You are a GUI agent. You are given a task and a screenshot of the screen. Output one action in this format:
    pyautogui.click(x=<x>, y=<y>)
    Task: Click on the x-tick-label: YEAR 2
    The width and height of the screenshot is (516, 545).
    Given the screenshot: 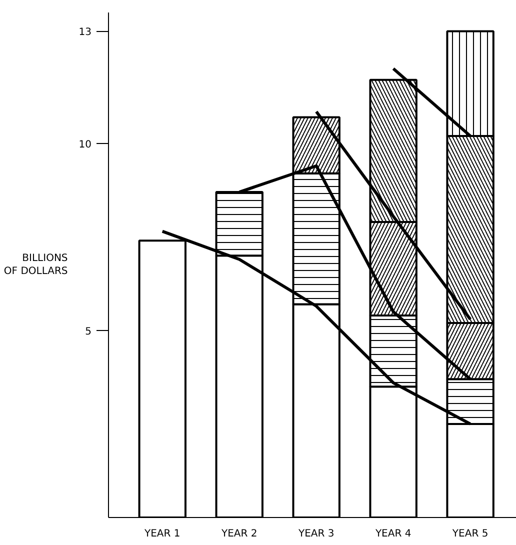 What is the action you would take?
    pyautogui.click(x=239, y=534)
    